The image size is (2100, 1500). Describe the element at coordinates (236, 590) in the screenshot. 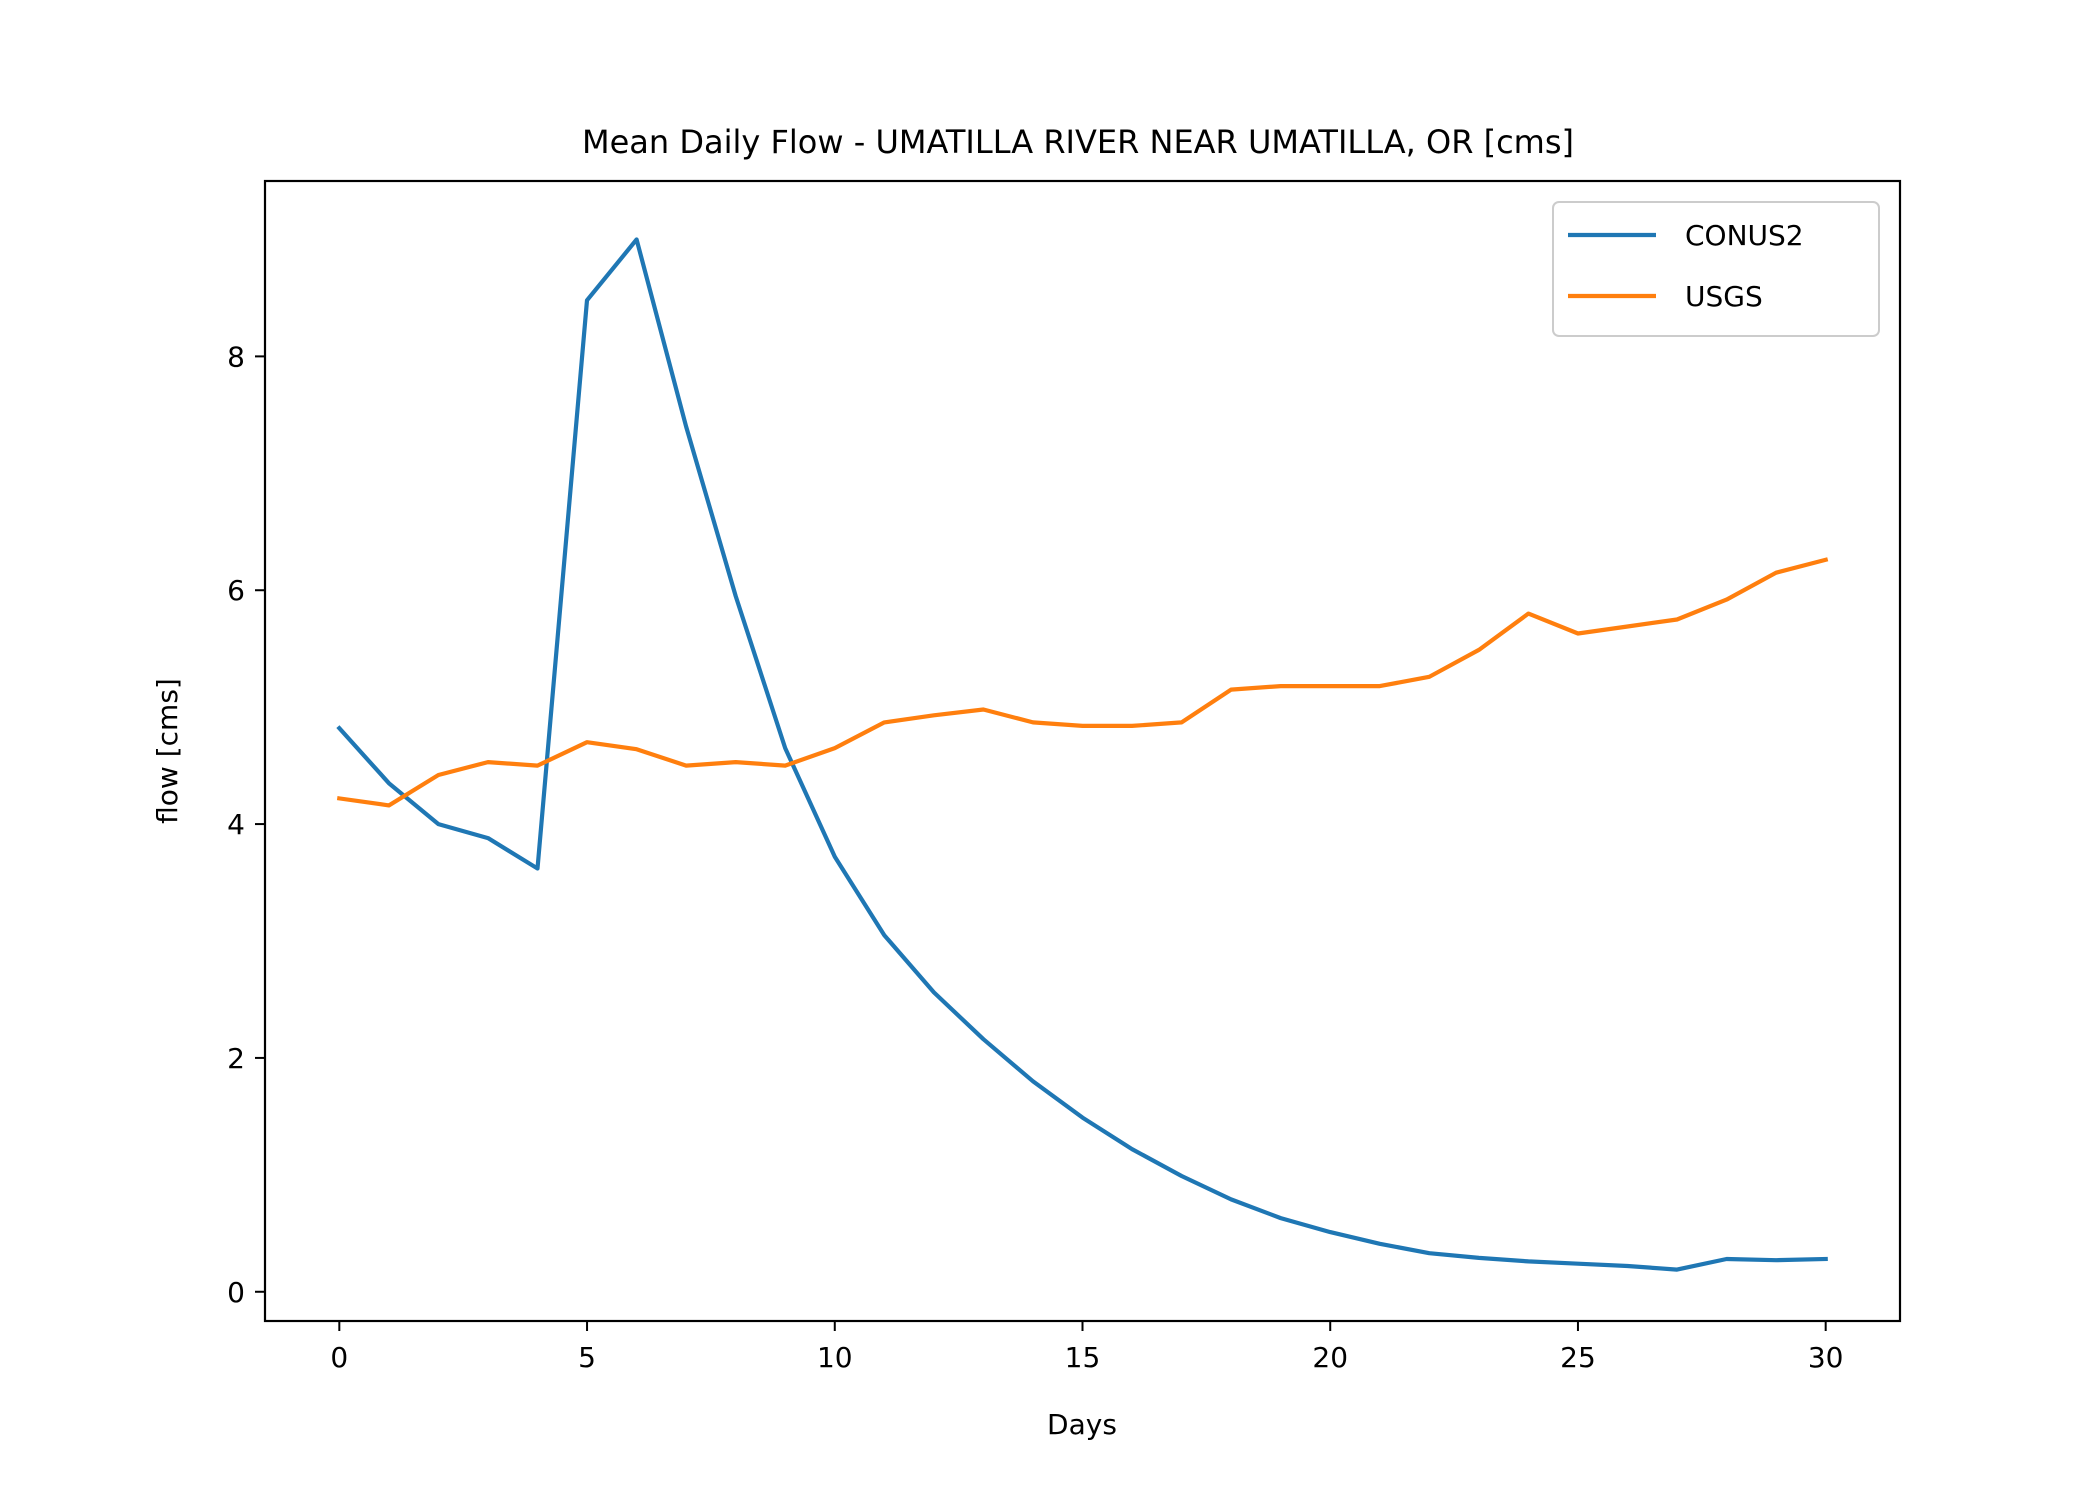

I see `y-tick-label: 6` at that location.